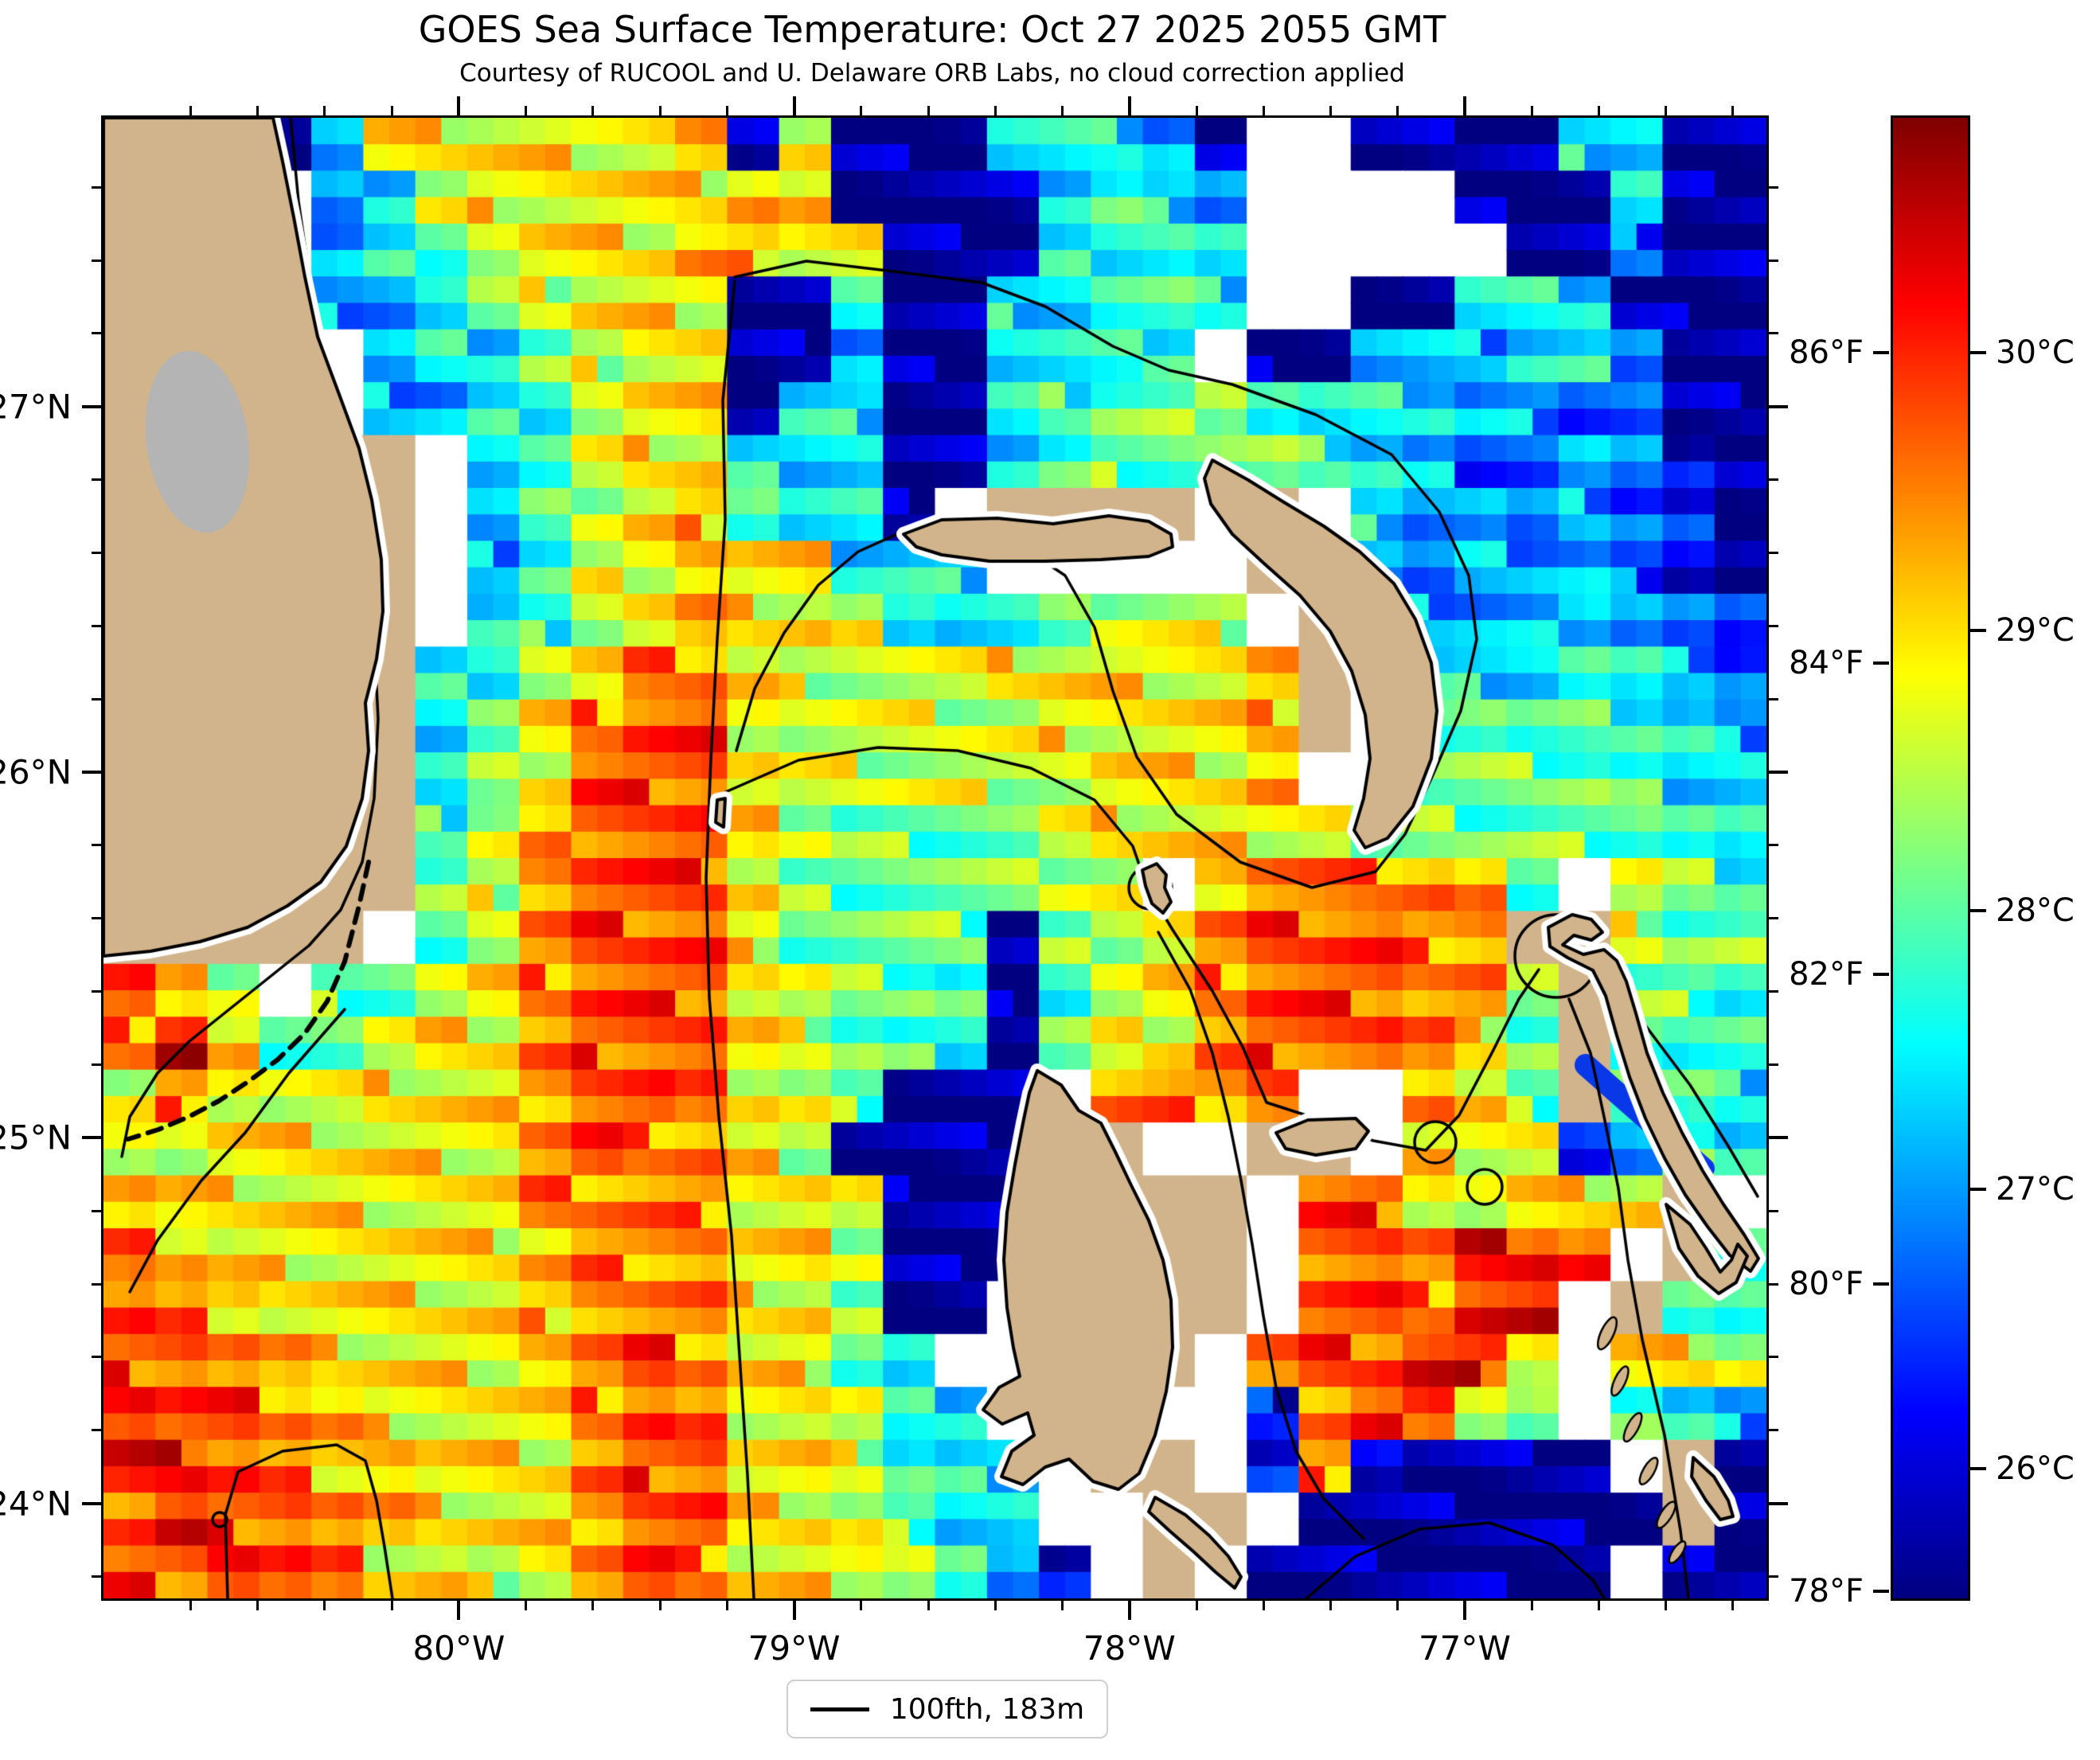 The width and height of the screenshot is (2100, 1760). What do you see at coordinates (1826, 663) in the screenshot?
I see `fahrenheit-label: 84°F` at bounding box center [1826, 663].